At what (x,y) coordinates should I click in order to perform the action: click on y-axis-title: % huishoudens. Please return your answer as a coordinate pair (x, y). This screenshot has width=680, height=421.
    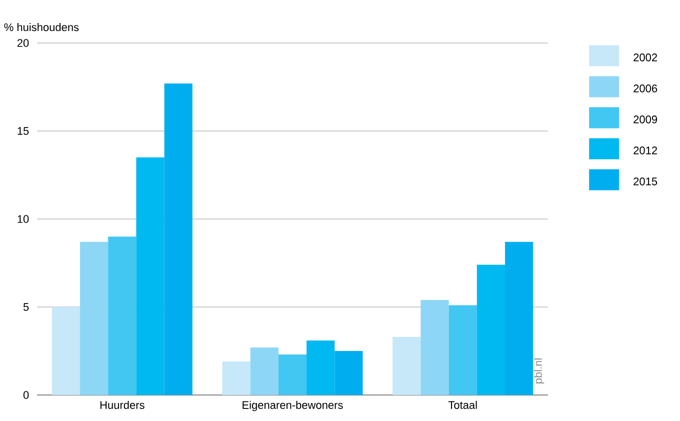
    Looking at the image, I should click on (41, 27).